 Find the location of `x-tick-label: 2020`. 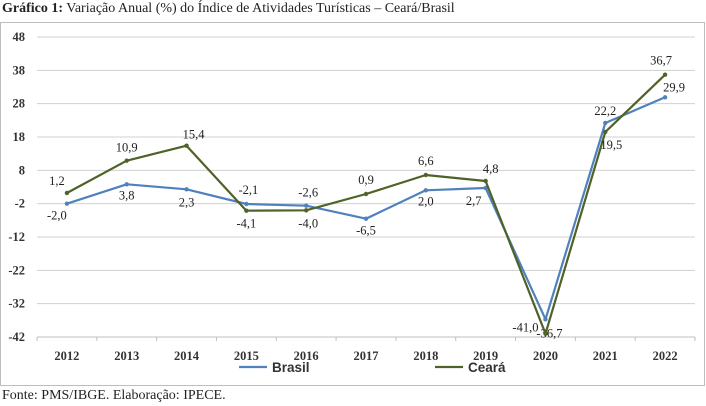

x-tick-label: 2020 is located at coordinates (545, 356).